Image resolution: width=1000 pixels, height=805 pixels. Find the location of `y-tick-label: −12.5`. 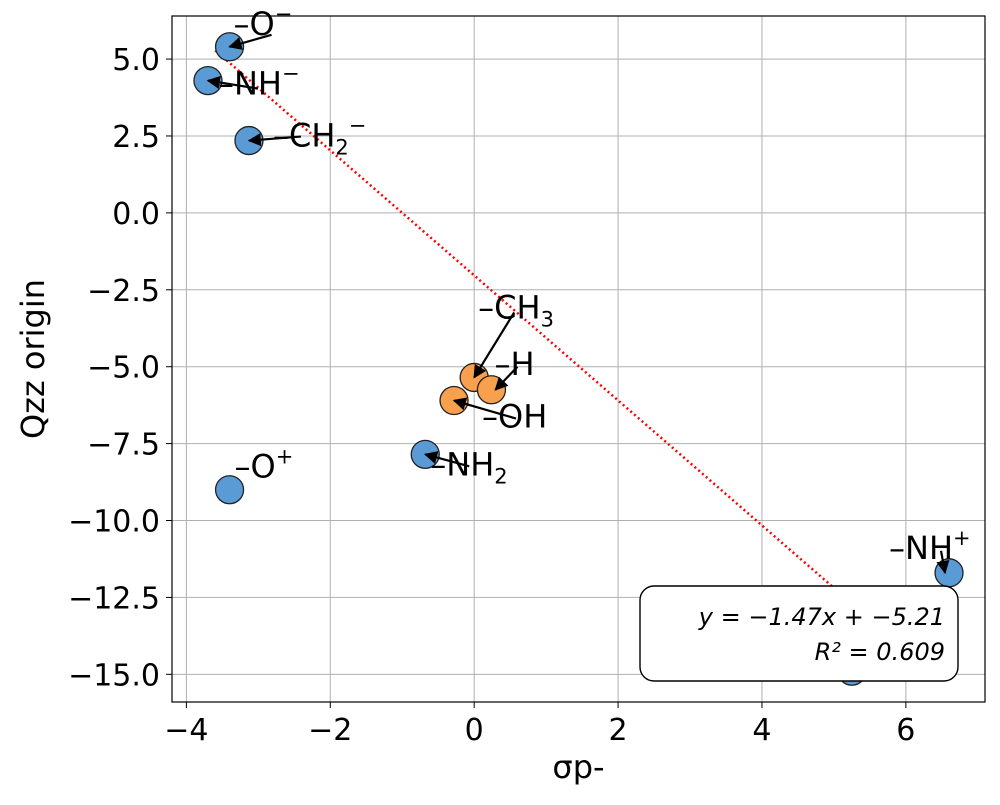

y-tick-label: −12.5 is located at coordinates (114, 598).